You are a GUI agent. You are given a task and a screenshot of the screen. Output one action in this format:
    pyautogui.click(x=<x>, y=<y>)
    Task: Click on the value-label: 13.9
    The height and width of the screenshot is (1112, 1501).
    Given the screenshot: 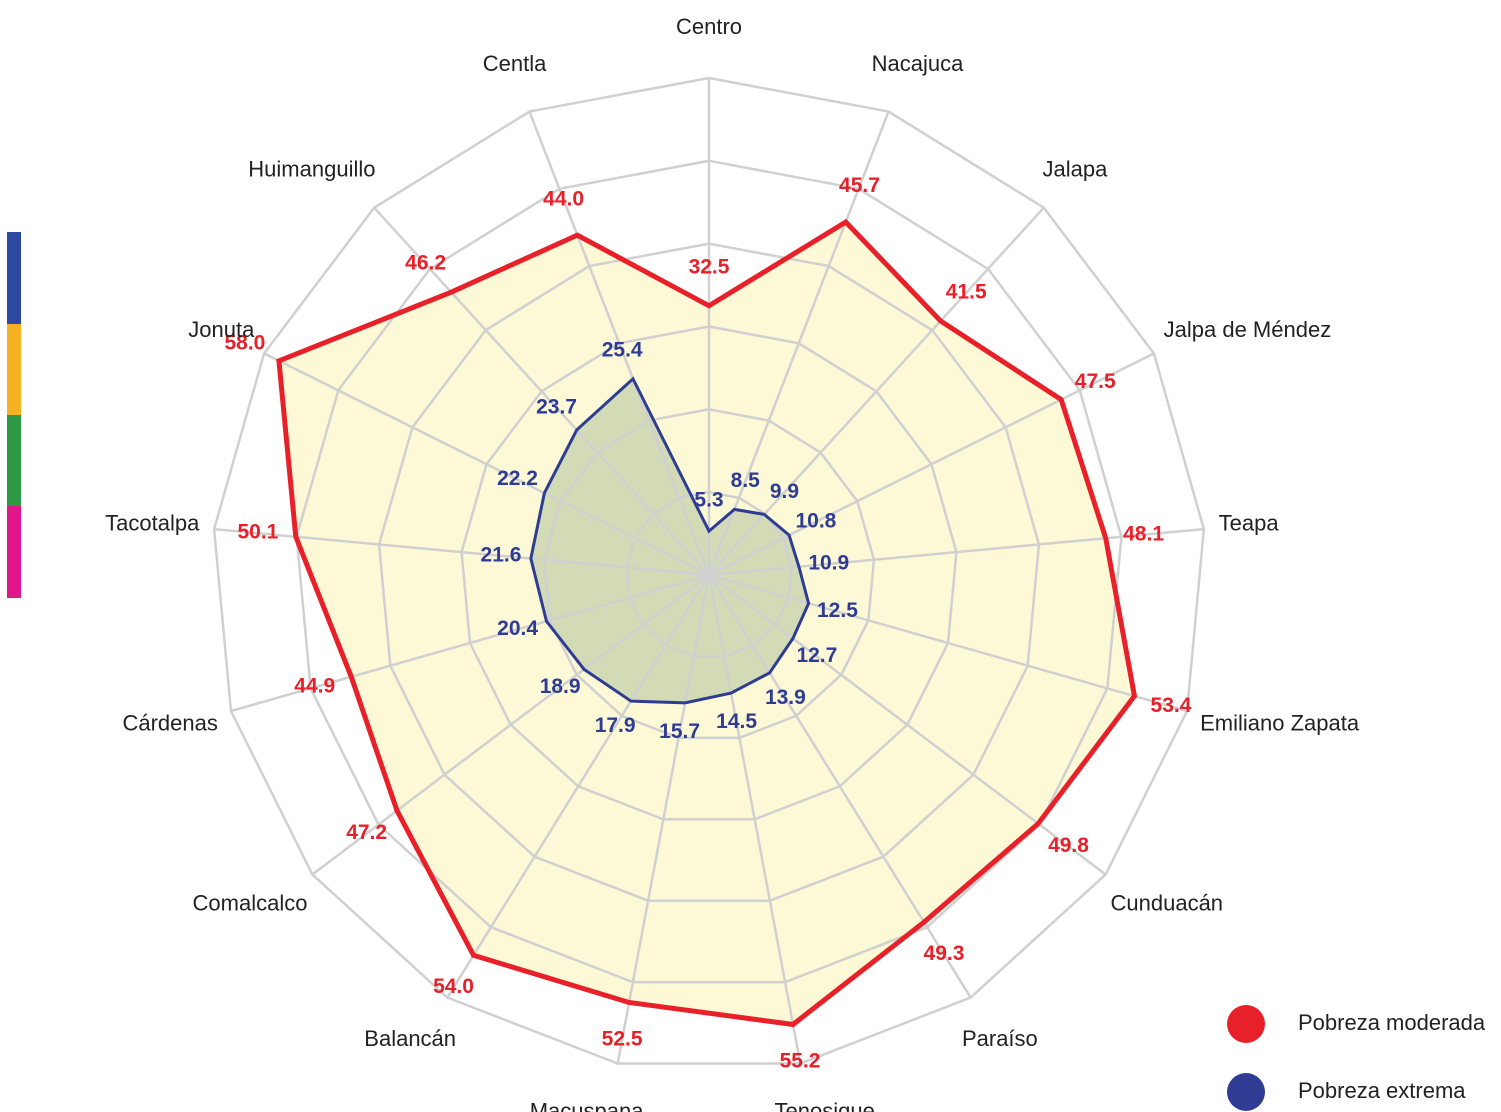 What is the action you would take?
    pyautogui.click(x=785, y=697)
    